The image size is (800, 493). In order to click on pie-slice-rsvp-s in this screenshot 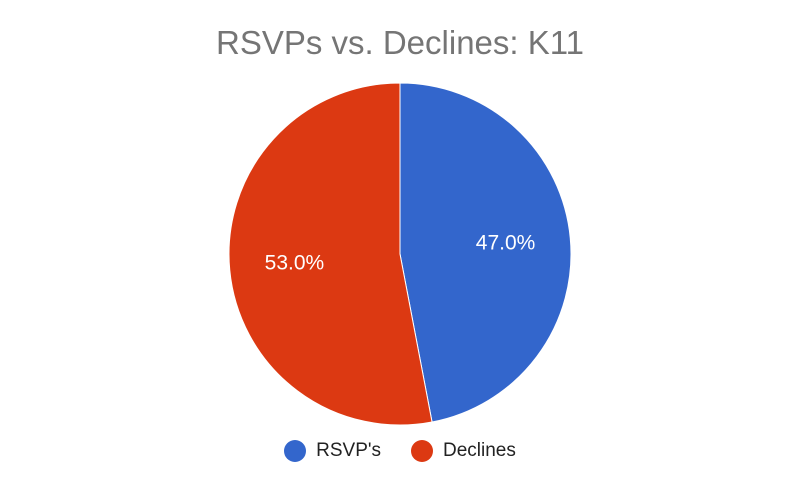, I will do `click(485, 252)`.